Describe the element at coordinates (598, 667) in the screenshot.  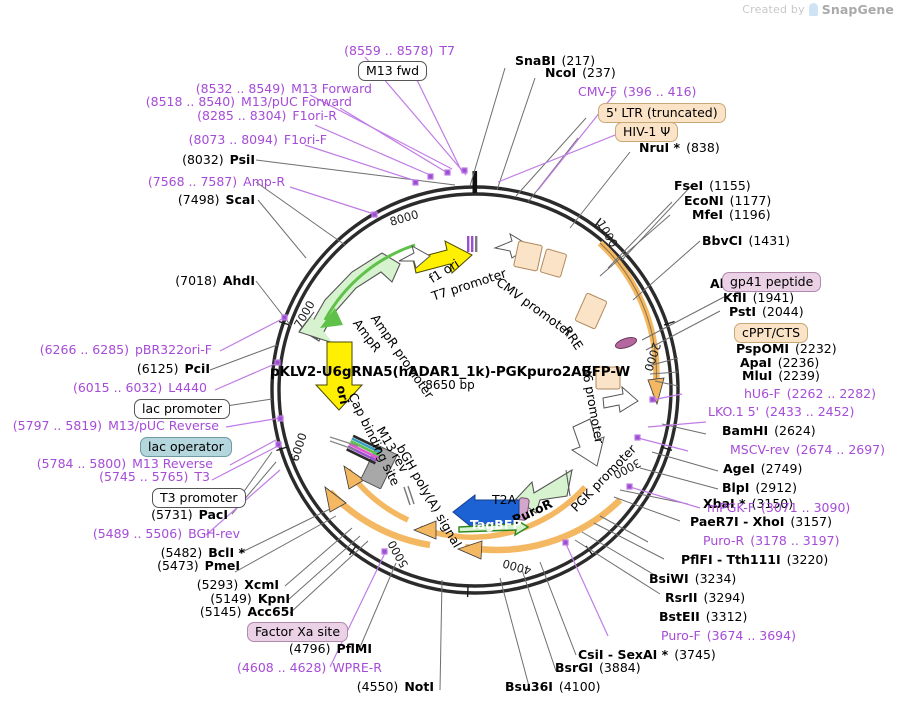
I see `label-bsrgi: BsrGI (3884)` at that location.